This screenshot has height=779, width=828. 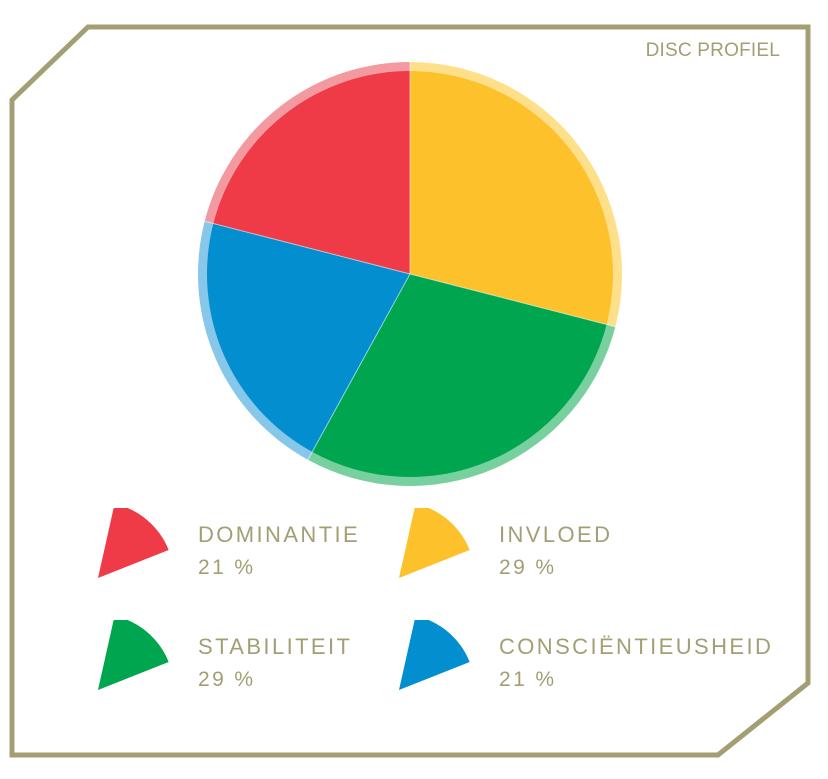 What do you see at coordinates (712, 50) in the screenshot?
I see `chart-title: DISC PROFIEL` at bounding box center [712, 50].